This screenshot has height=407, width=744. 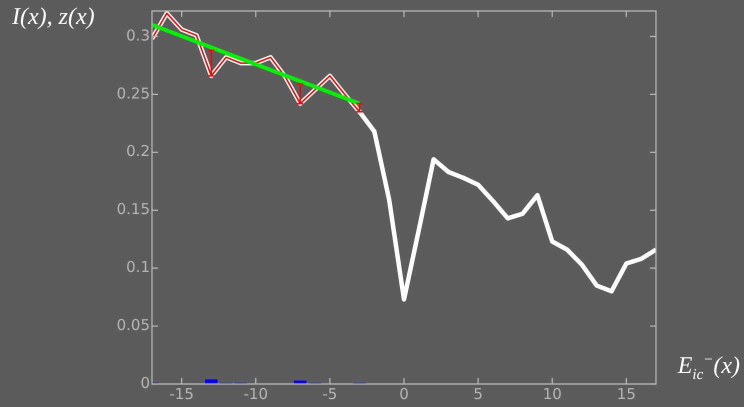 I want to click on y-tick-label: 0.2, so click(x=138, y=151).